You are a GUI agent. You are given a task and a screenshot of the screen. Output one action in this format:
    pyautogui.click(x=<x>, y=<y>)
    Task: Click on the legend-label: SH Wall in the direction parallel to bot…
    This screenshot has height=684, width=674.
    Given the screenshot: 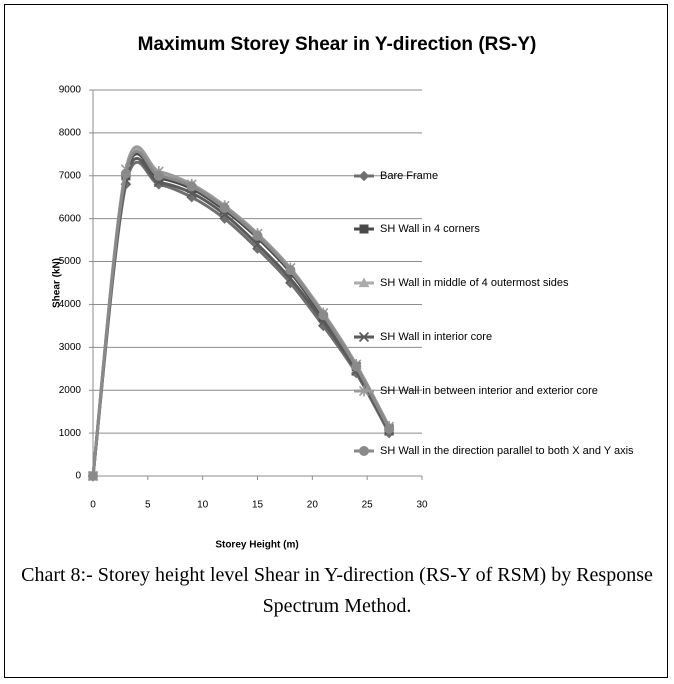 What is the action you would take?
    pyautogui.click(x=507, y=451)
    